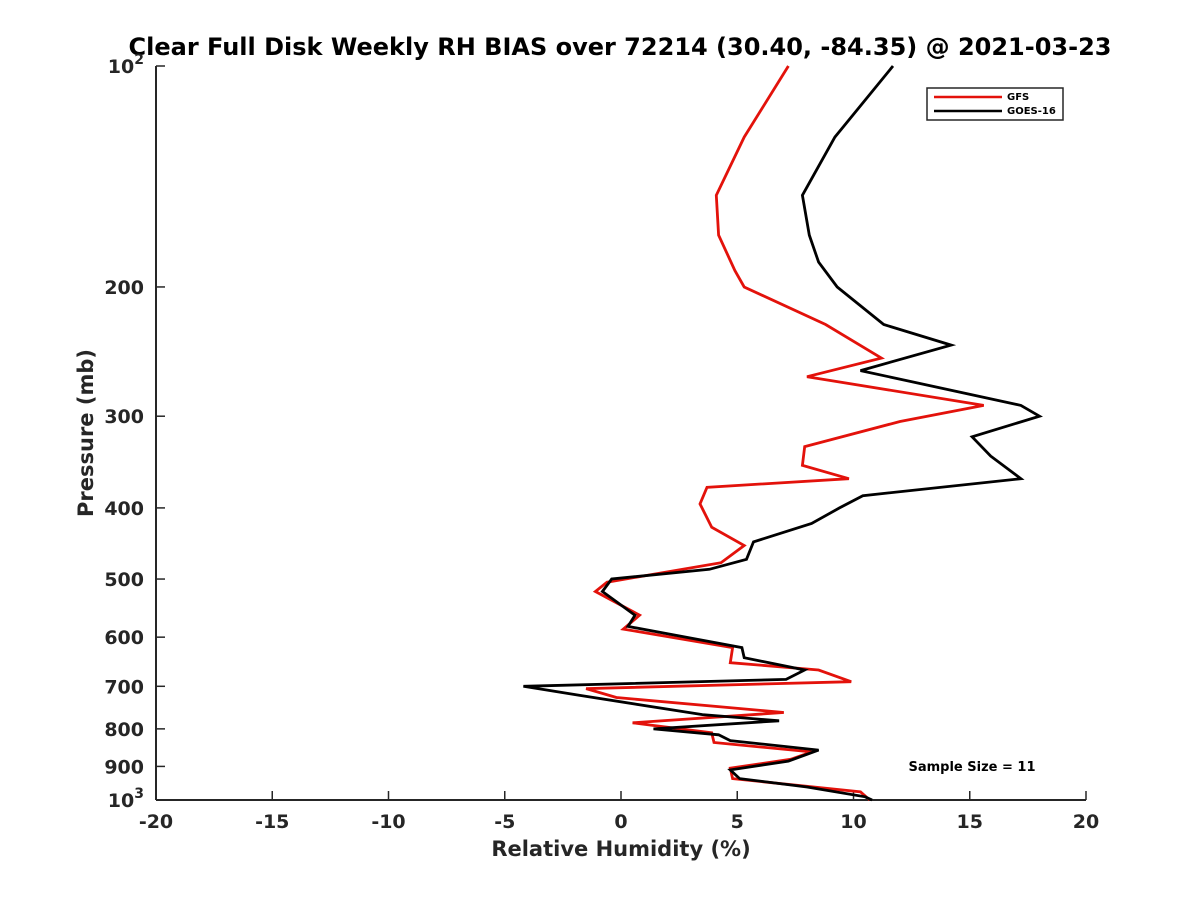 The height and width of the screenshot is (900, 1200). What do you see at coordinates (970, 822) in the screenshot?
I see `x-tick-label-15: 15` at bounding box center [970, 822].